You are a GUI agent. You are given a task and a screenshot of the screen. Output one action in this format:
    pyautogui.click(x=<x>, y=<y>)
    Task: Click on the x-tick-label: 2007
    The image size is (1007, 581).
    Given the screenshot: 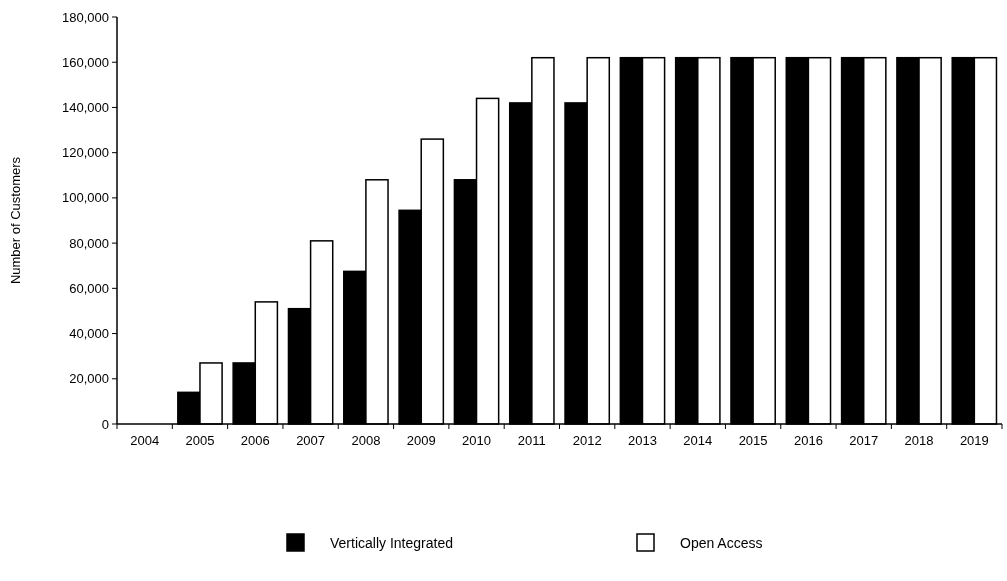 What is the action you would take?
    pyautogui.click(x=311, y=440)
    